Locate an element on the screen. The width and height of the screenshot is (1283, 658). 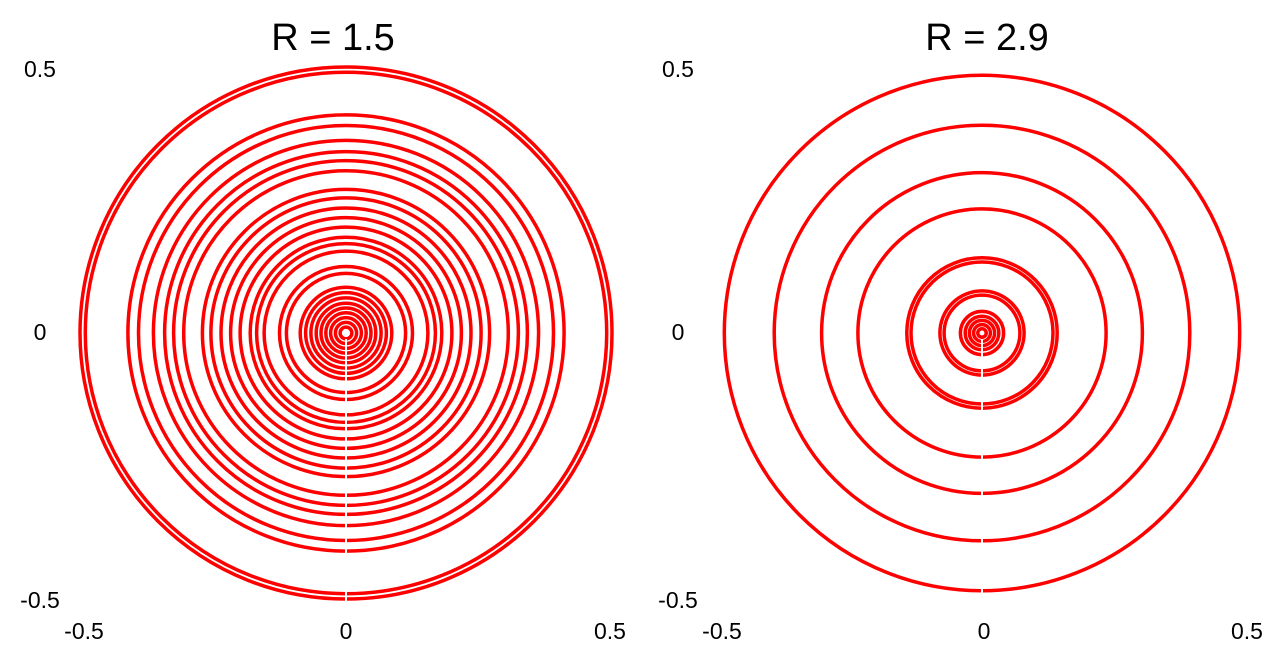
chart-title: R = 1.5 is located at coordinates (333, 38).